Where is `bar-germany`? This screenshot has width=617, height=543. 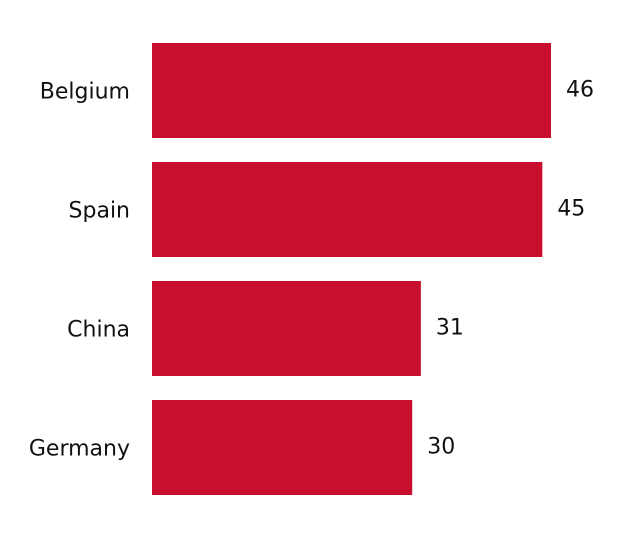
bar-germany is located at coordinates (282, 447).